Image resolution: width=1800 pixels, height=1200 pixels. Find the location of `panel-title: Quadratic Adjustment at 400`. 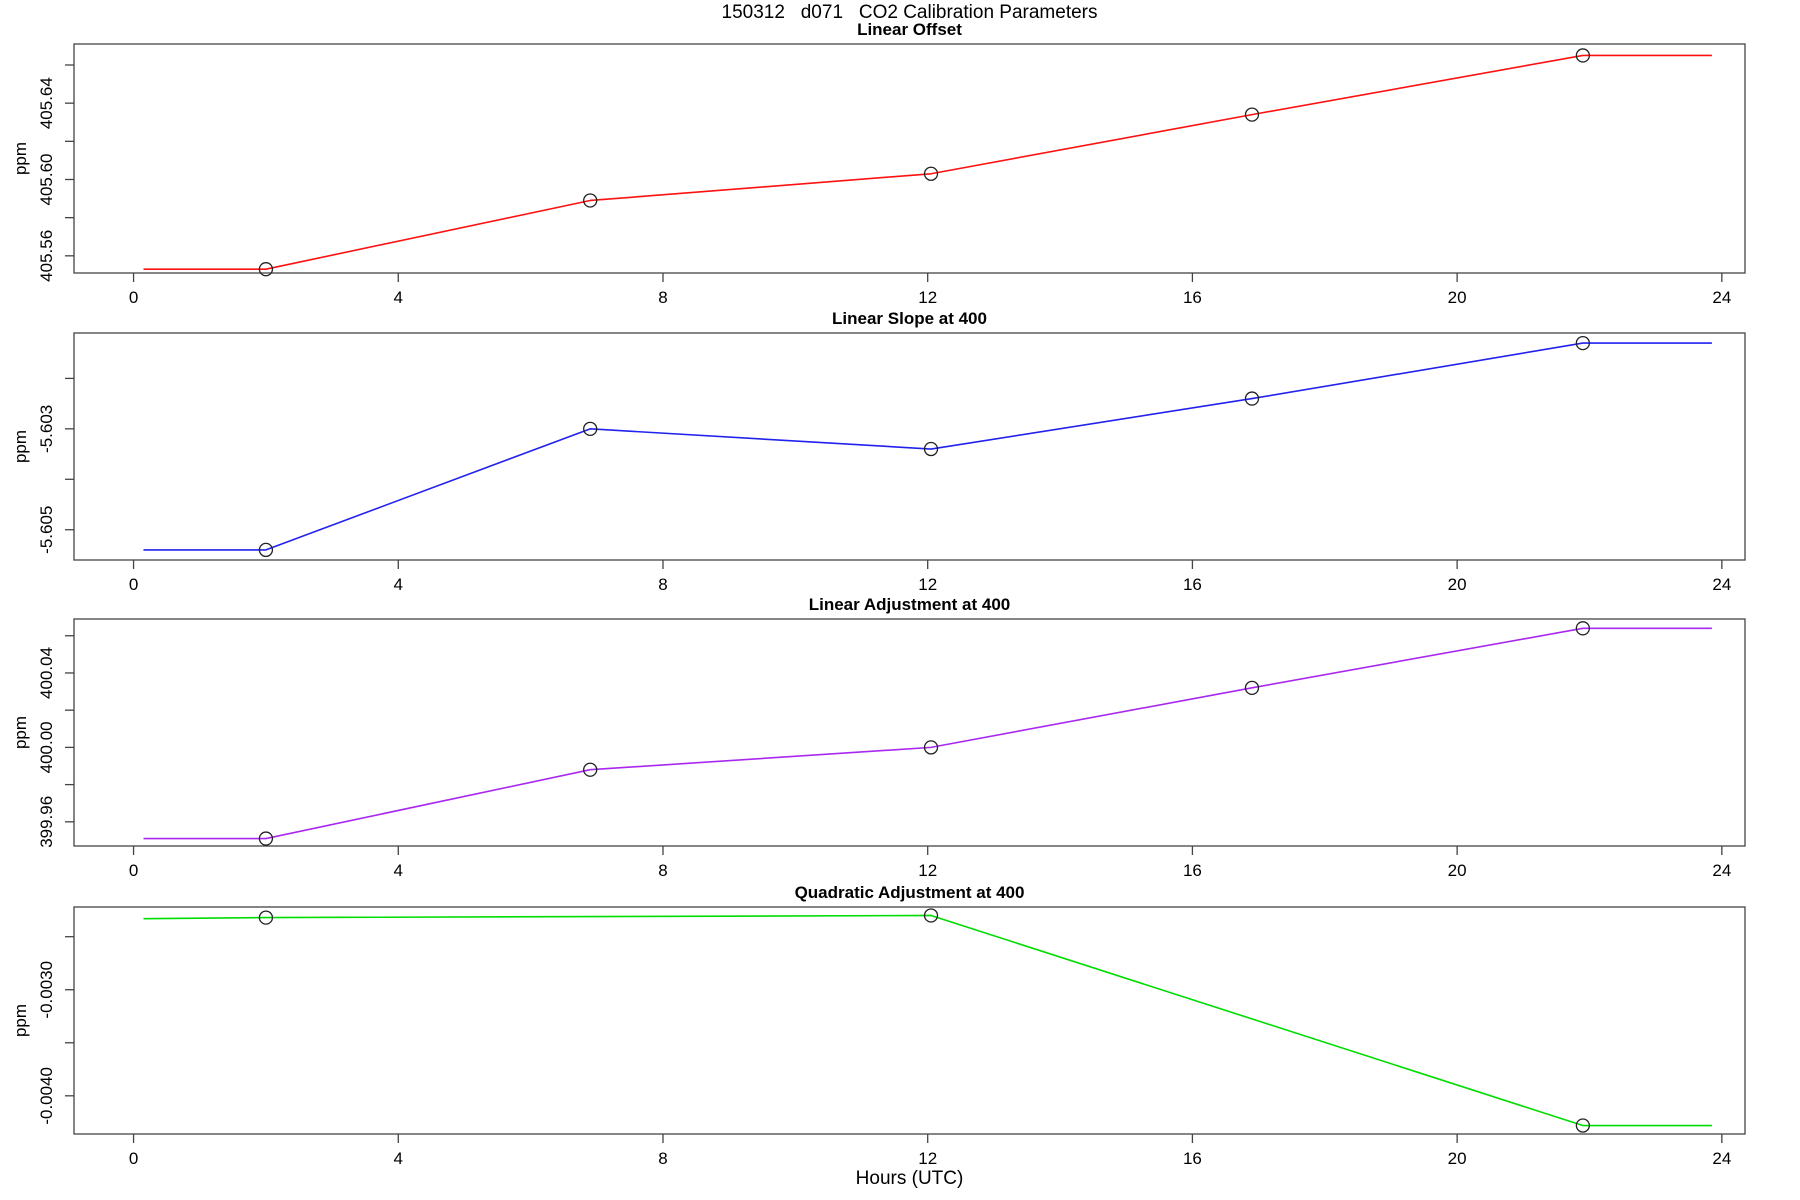

panel-title: Quadratic Adjustment at 400 is located at coordinates (910, 892).